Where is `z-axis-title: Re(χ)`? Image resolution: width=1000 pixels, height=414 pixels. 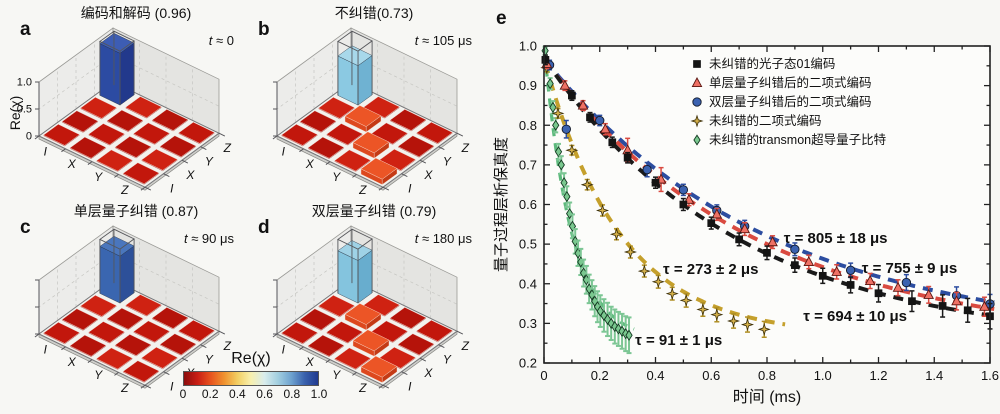
z-axis-title: Re(χ) is located at coordinates (15, 113).